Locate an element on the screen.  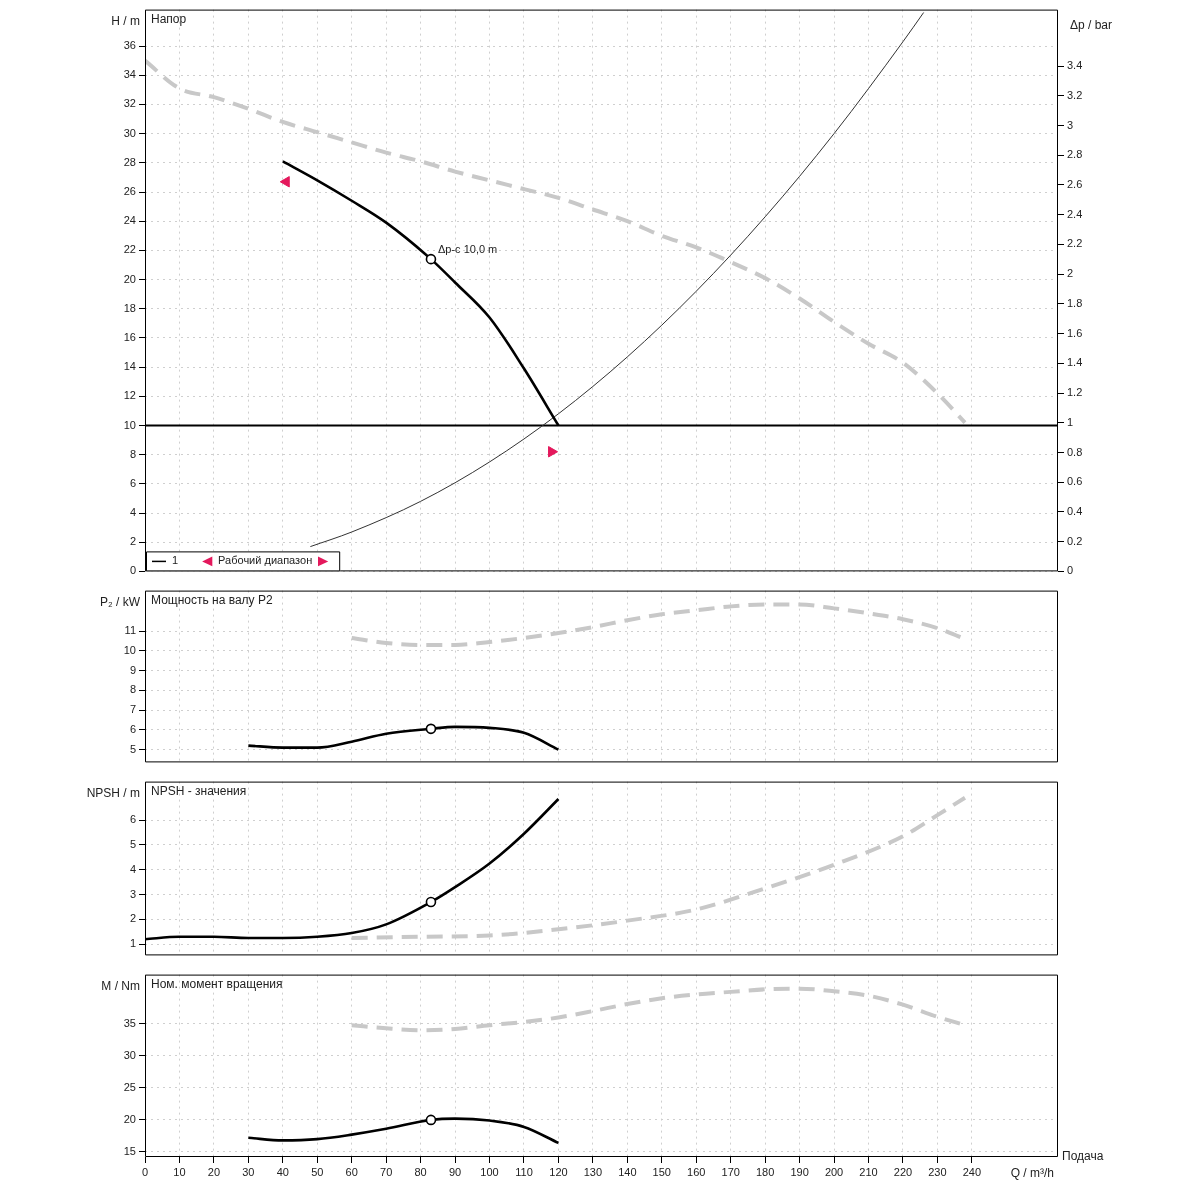
y-tick-label: 7 is located at coordinates (132, 709).